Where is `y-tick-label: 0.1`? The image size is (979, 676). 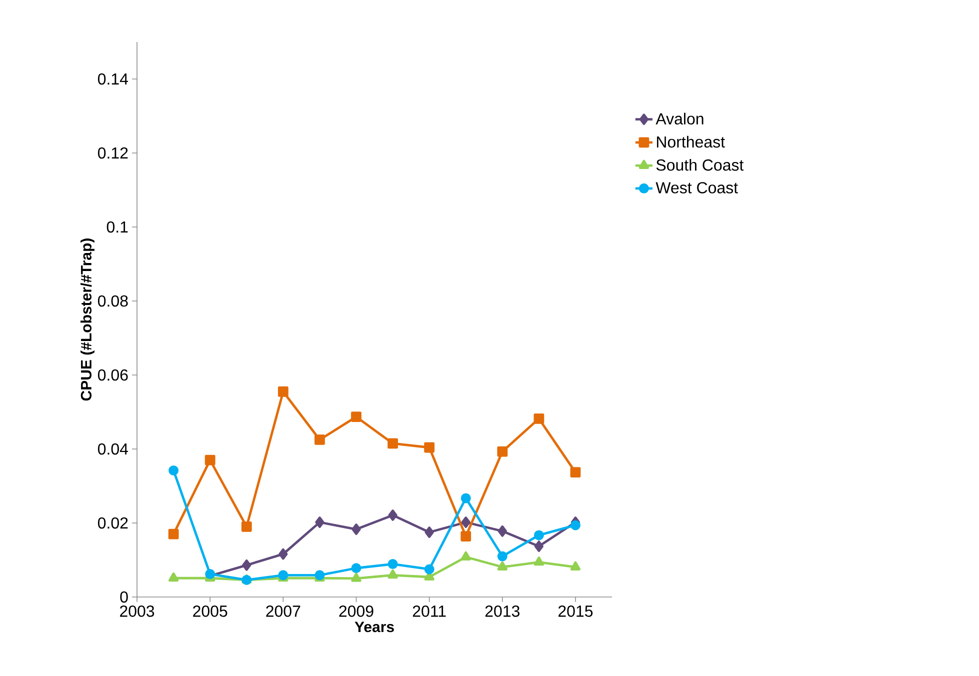 y-tick-label: 0.1 is located at coordinates (117, 227).